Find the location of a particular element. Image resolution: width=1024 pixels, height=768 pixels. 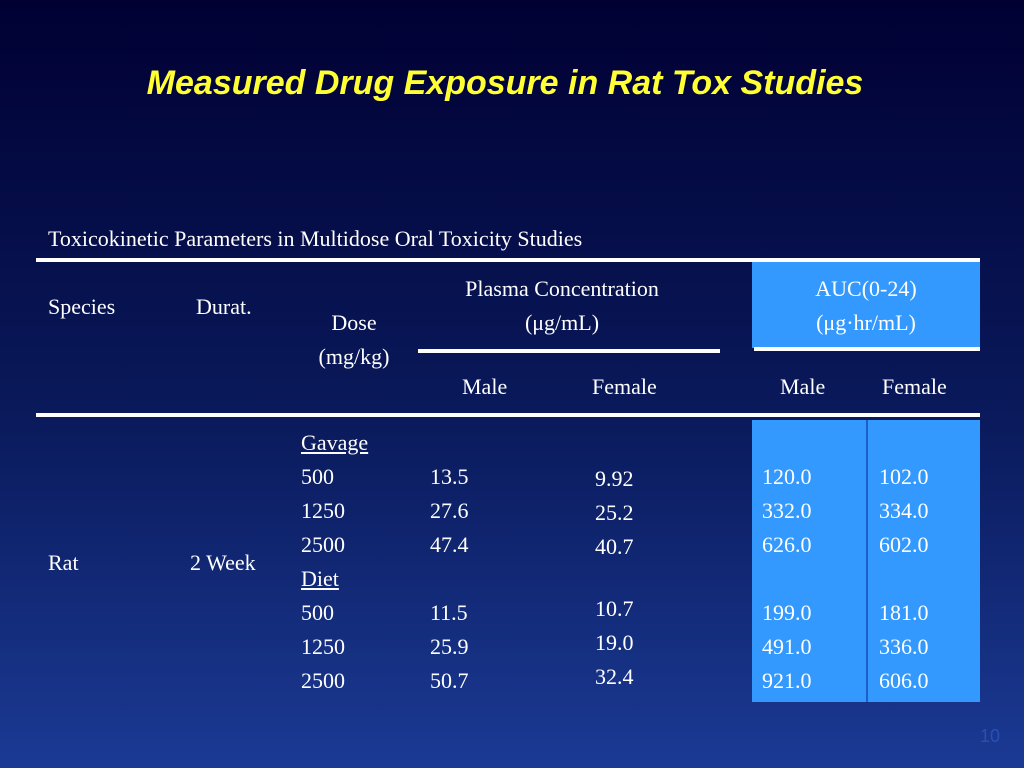

plasma-female-value: 19.0 is located at coordinates (614, 642).